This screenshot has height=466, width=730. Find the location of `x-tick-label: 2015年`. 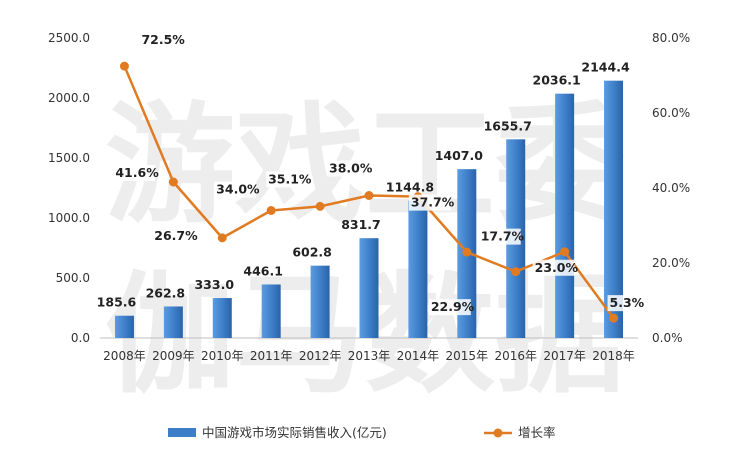

x-tick-label: 2015年 is located at coordinates (467, 356).